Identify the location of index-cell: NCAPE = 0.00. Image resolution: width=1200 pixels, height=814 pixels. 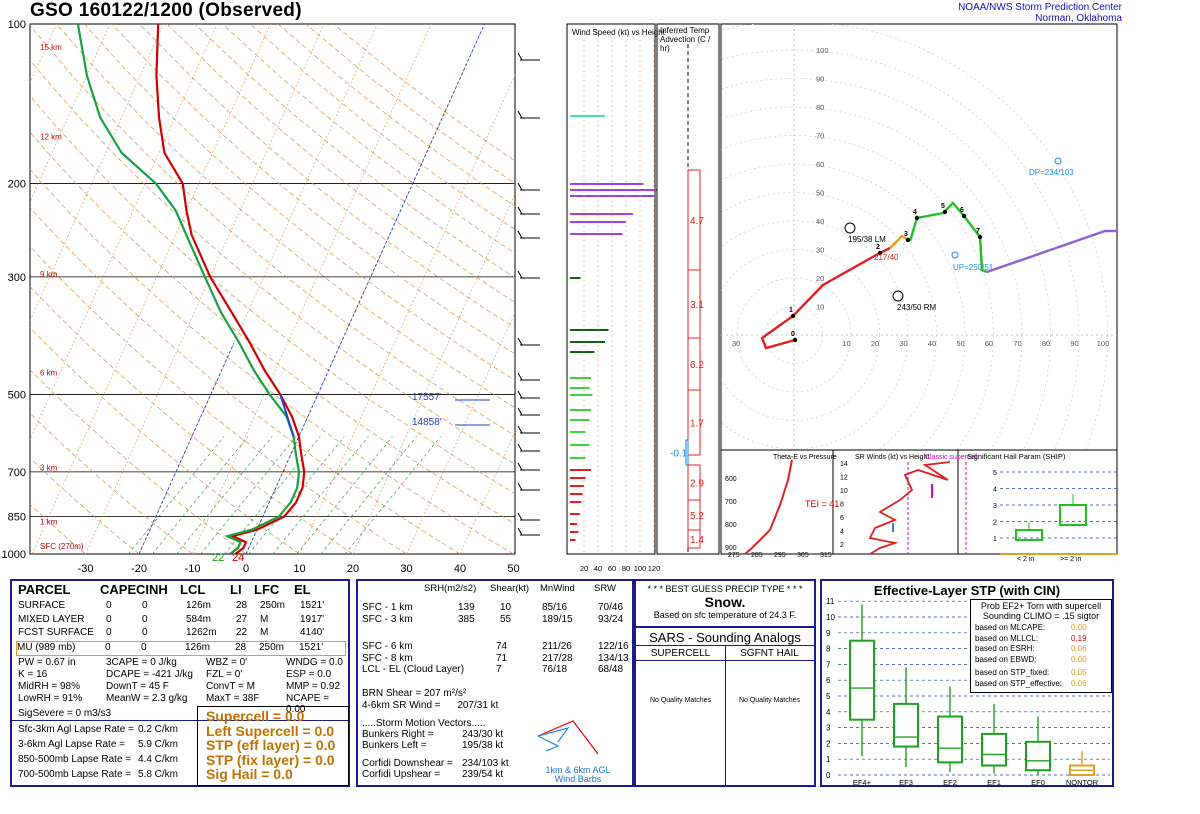
(308, 704).